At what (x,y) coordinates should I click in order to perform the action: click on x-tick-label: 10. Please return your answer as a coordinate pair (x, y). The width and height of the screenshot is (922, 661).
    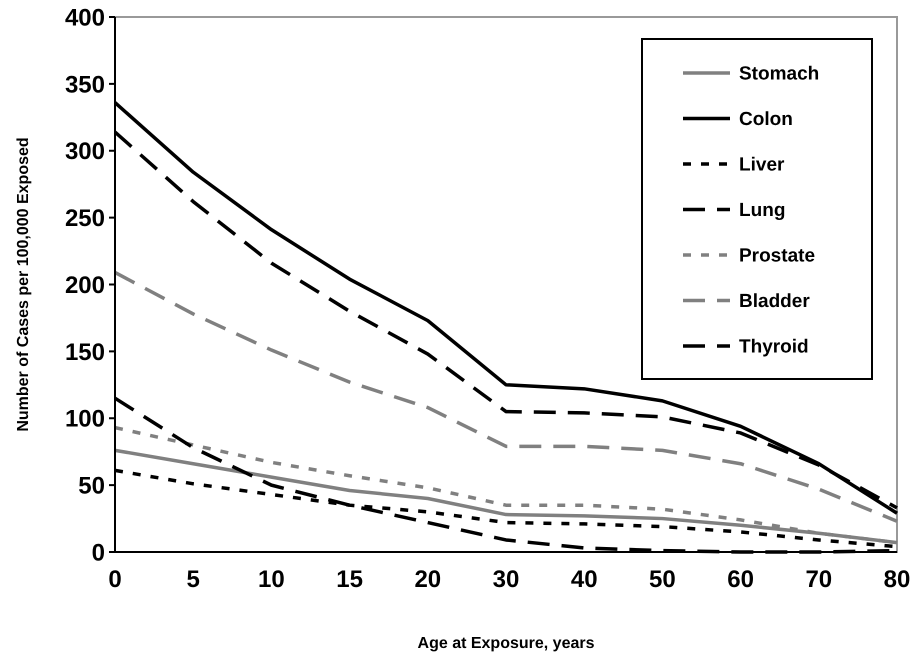
    Looking at the image, I should click on (271, 579).